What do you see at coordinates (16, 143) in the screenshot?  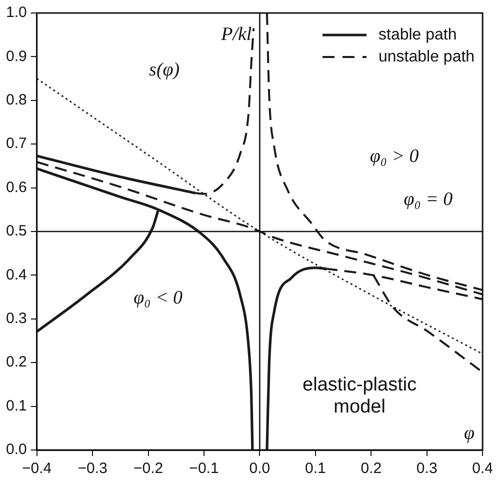 I see `y-tick-label: 0.7` at bounding box center [16, 143].